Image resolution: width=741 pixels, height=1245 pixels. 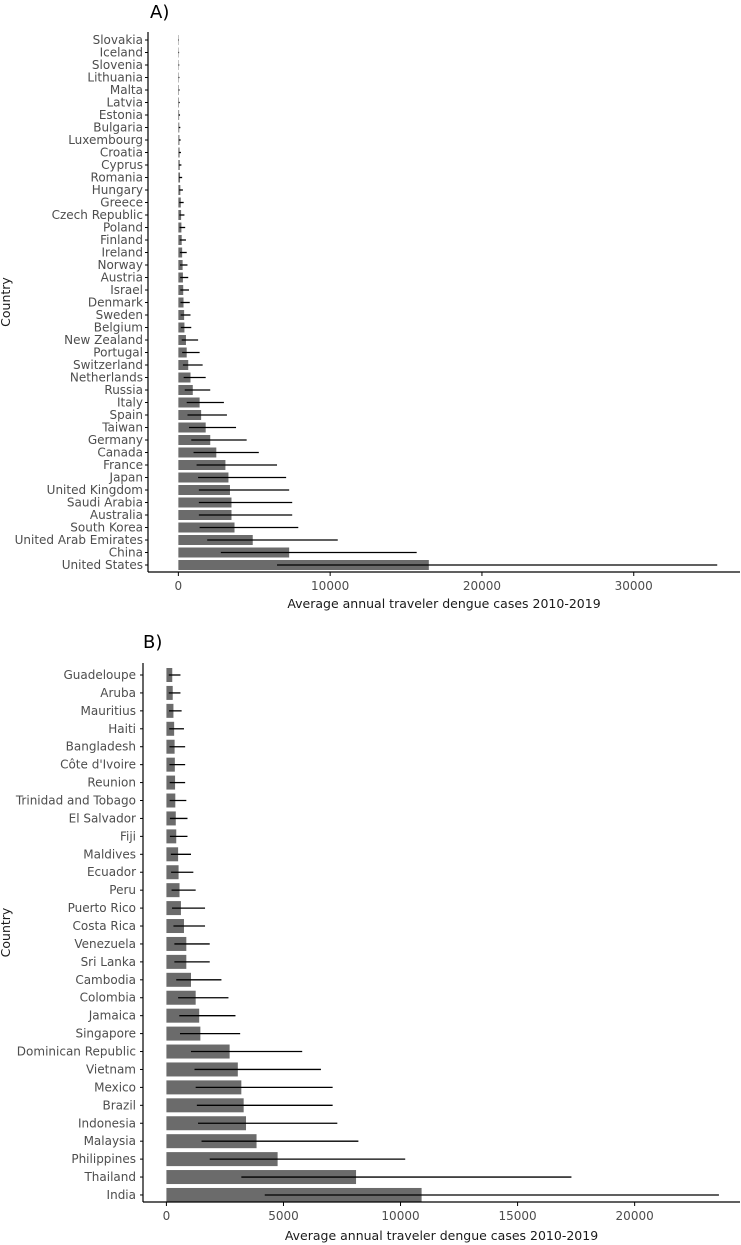 What do you see at coordinates (102, 818) in the screenshot?
I see `category-label-el-salvador: El Salvador` at bounding box center [102, 818].